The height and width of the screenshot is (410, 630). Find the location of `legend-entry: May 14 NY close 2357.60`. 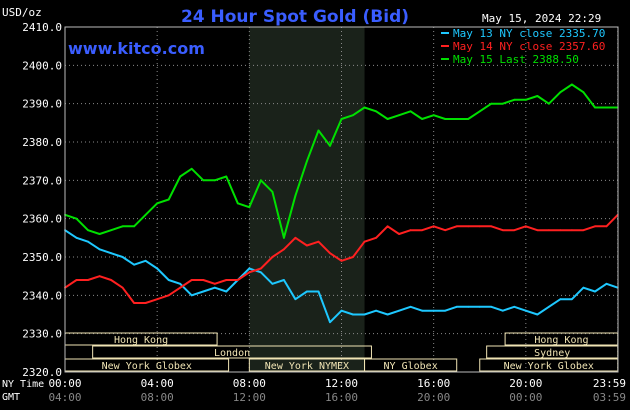

legend-entry: May 14 NY close 2357.60 is located at coordinates (529, 46).